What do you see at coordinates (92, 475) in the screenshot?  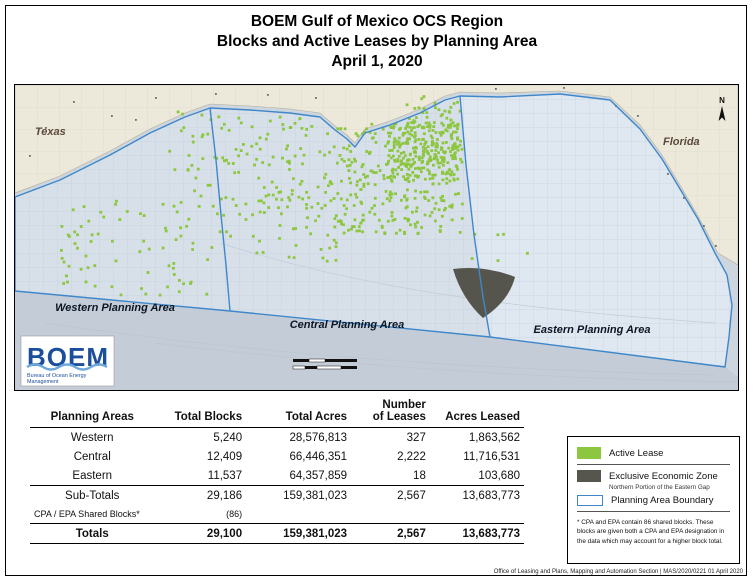 I see `cell-area: Eastern` at bounding box center [92, 475].